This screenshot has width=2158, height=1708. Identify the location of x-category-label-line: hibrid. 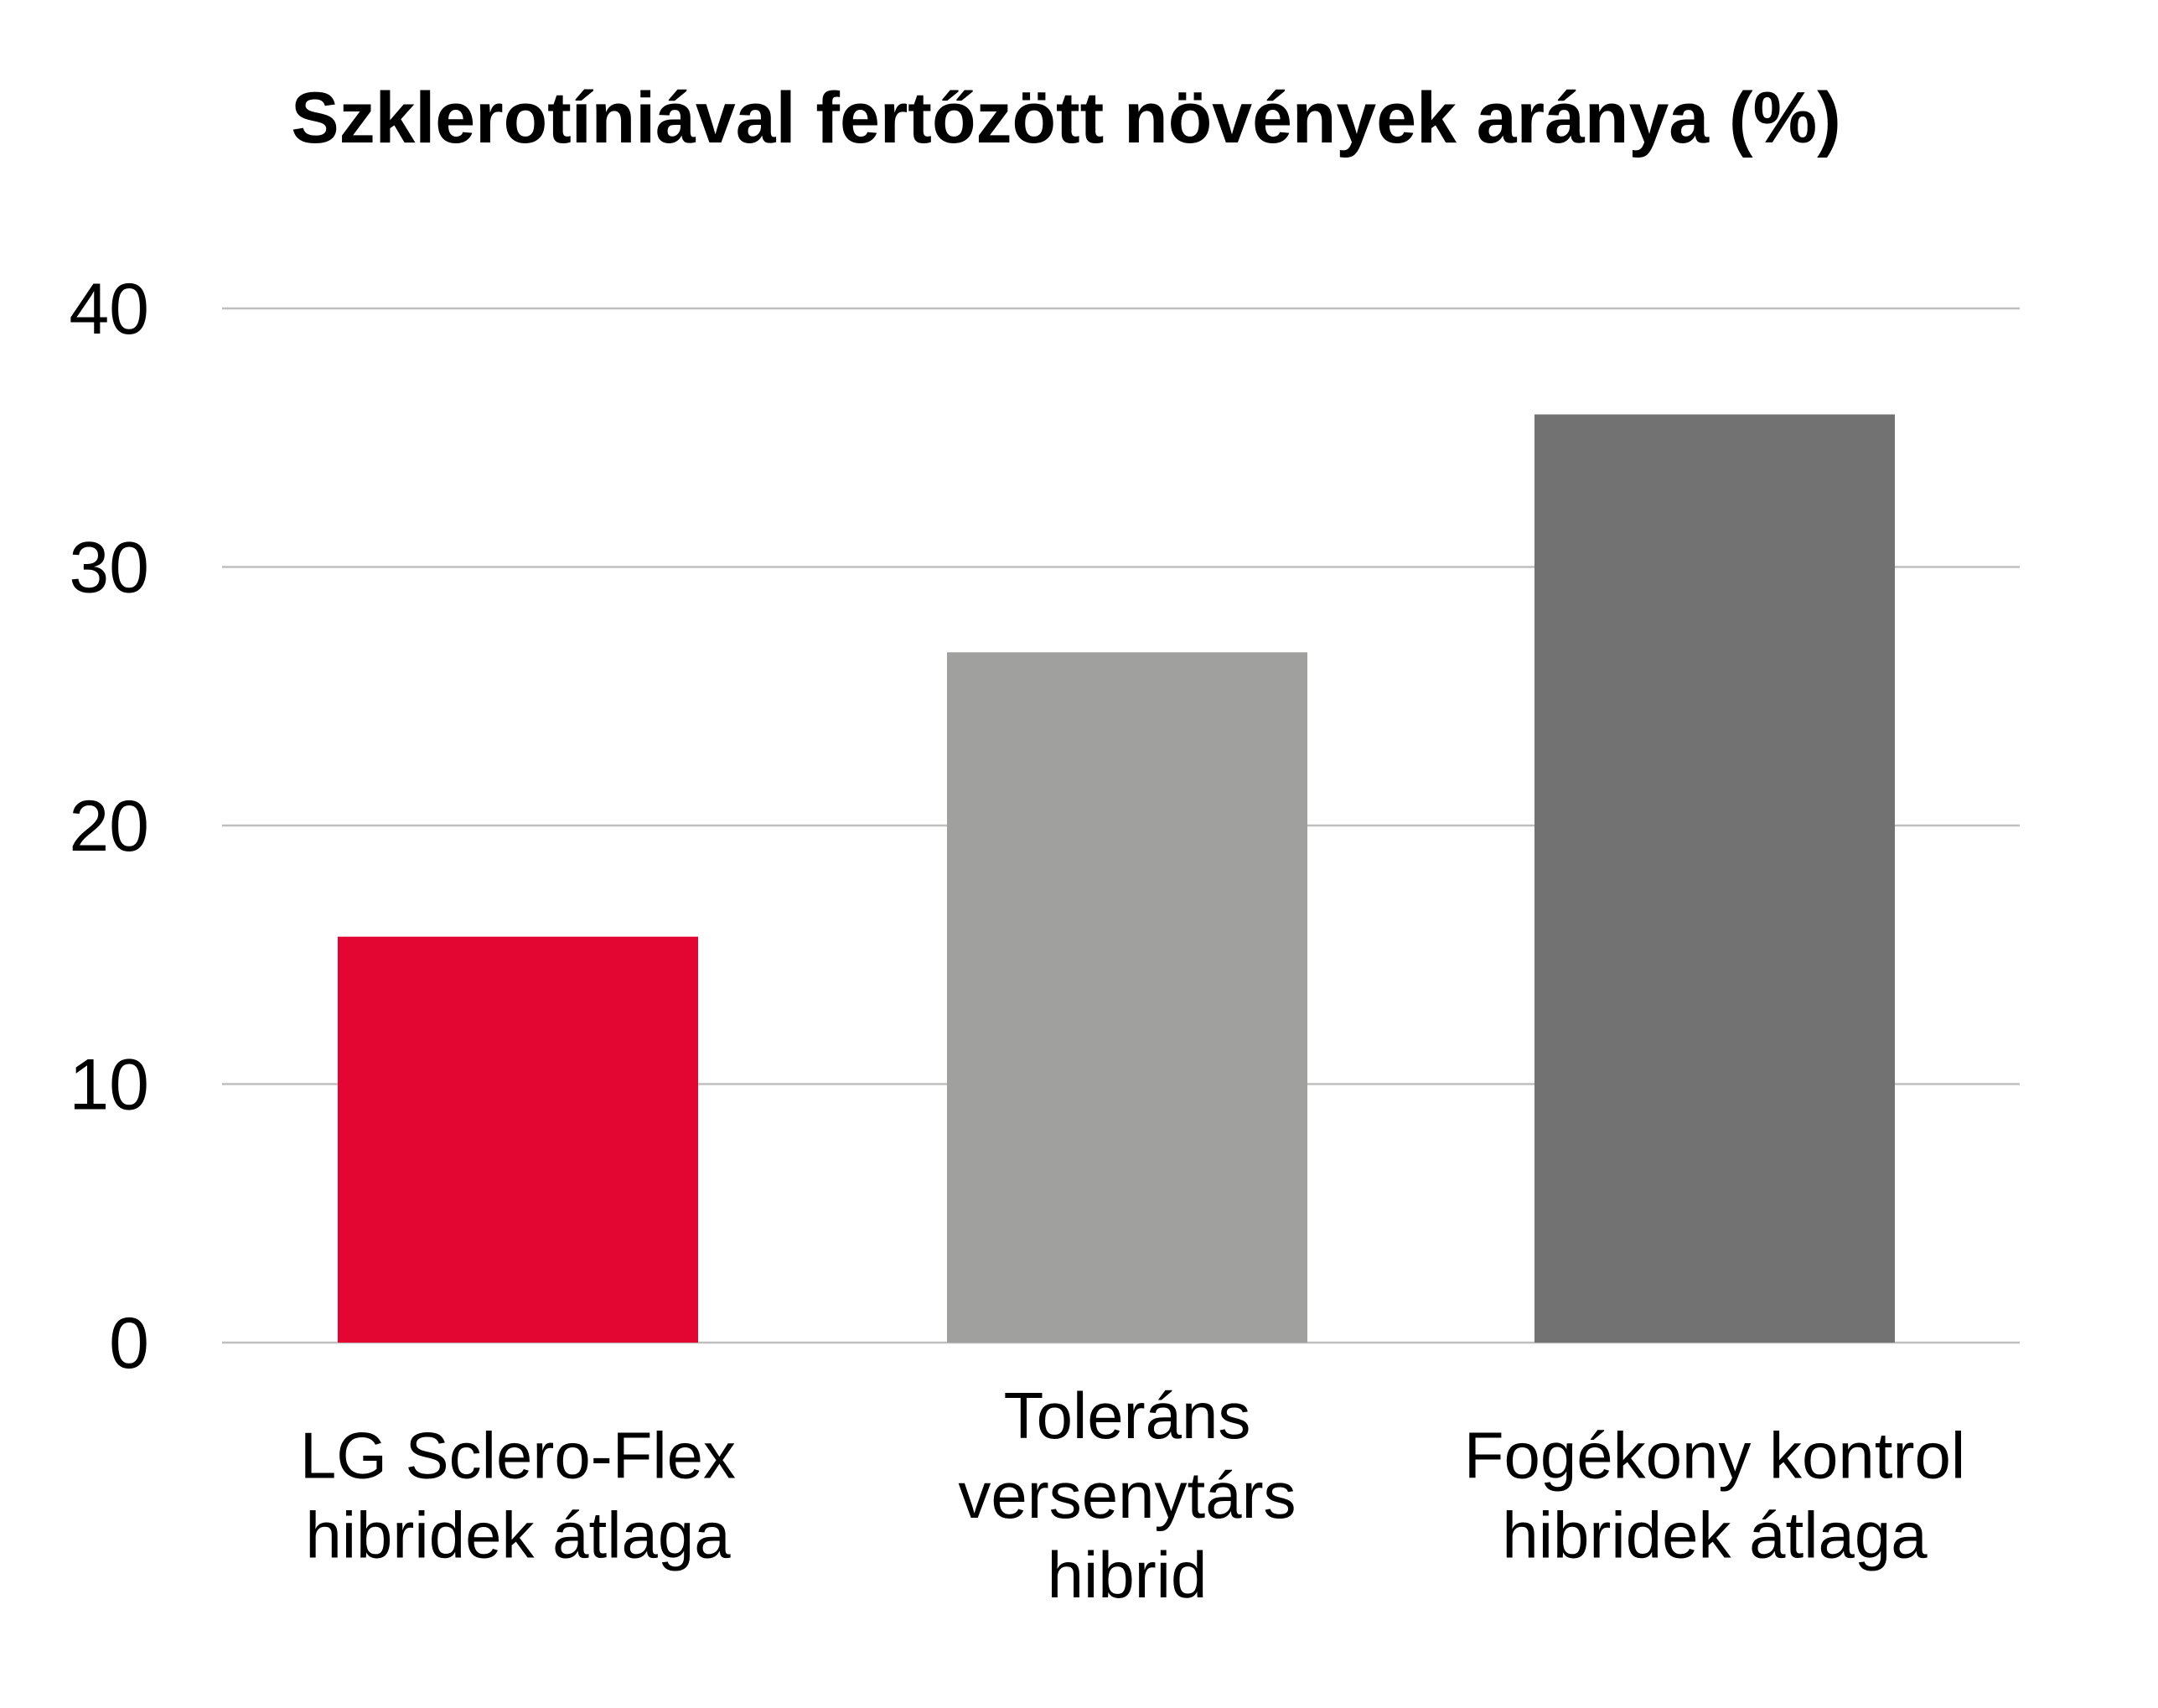
(1128, 1575).